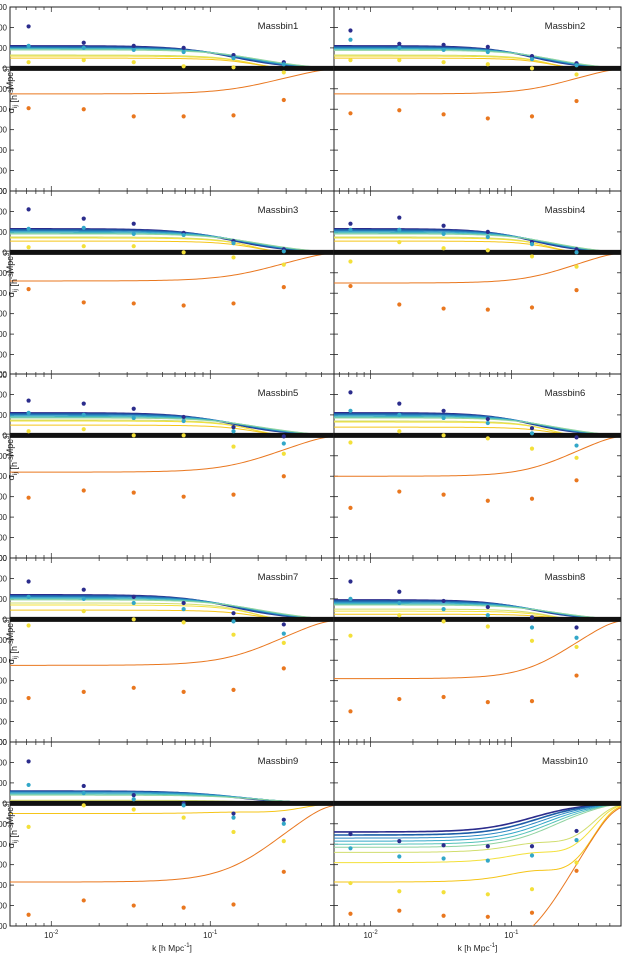  Describe the element at coordinates (172, 948) in the screenshot. I see `x-axis-label: k [h Mpc-1]` at that location.